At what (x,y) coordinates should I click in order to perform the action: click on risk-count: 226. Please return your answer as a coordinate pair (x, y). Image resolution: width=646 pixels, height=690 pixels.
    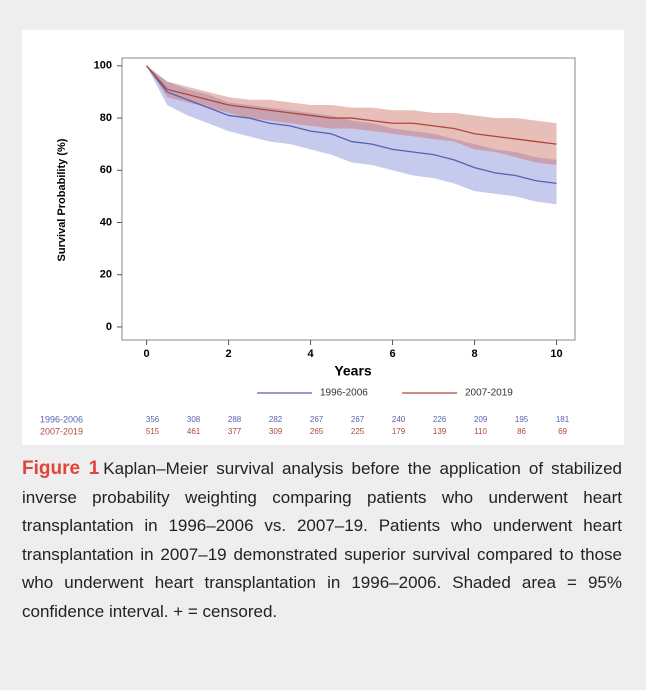
    Looking at the image, I should click on (440, 419).